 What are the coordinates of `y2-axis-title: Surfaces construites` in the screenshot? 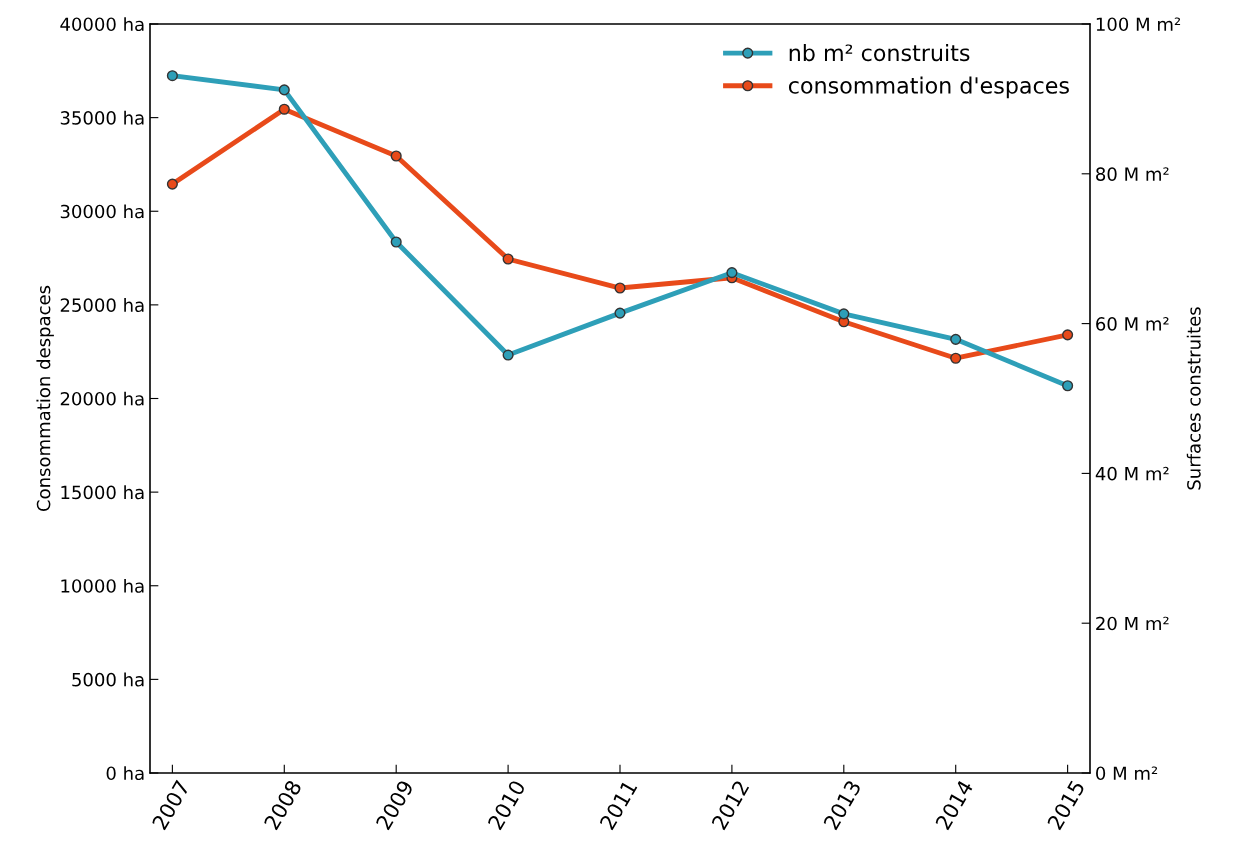 It's located at (1193, 398).